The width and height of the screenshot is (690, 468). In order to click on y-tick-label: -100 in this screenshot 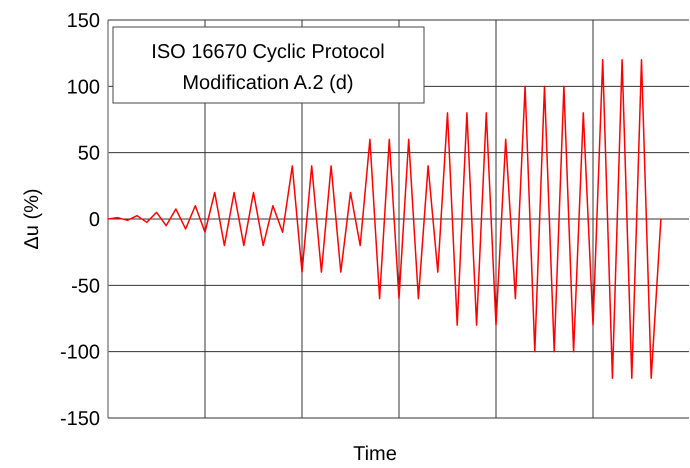, I will do `click(80, 353)`.